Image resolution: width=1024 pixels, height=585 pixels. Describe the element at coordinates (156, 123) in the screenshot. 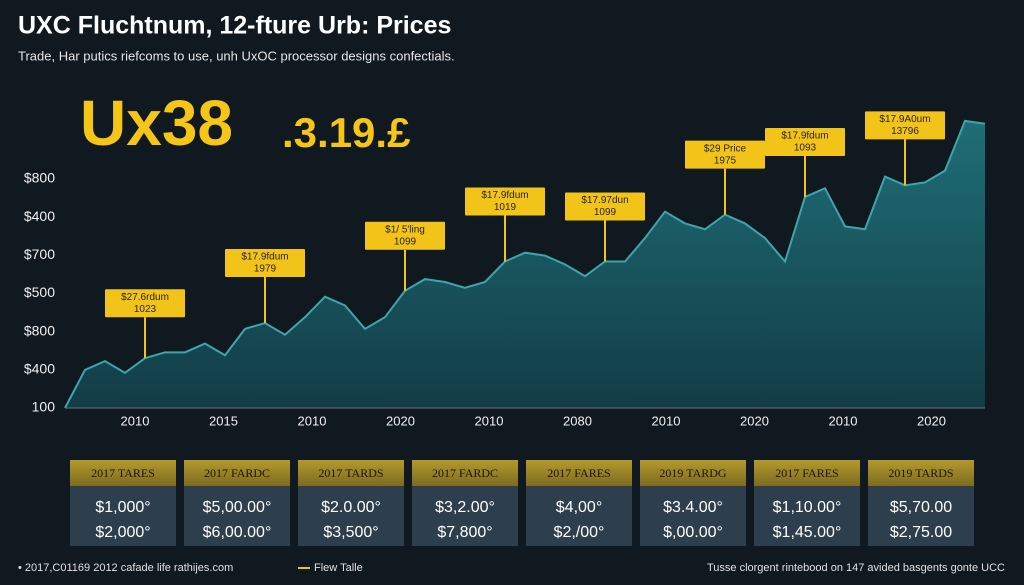

I see `headline-main: Ux38` at that location.